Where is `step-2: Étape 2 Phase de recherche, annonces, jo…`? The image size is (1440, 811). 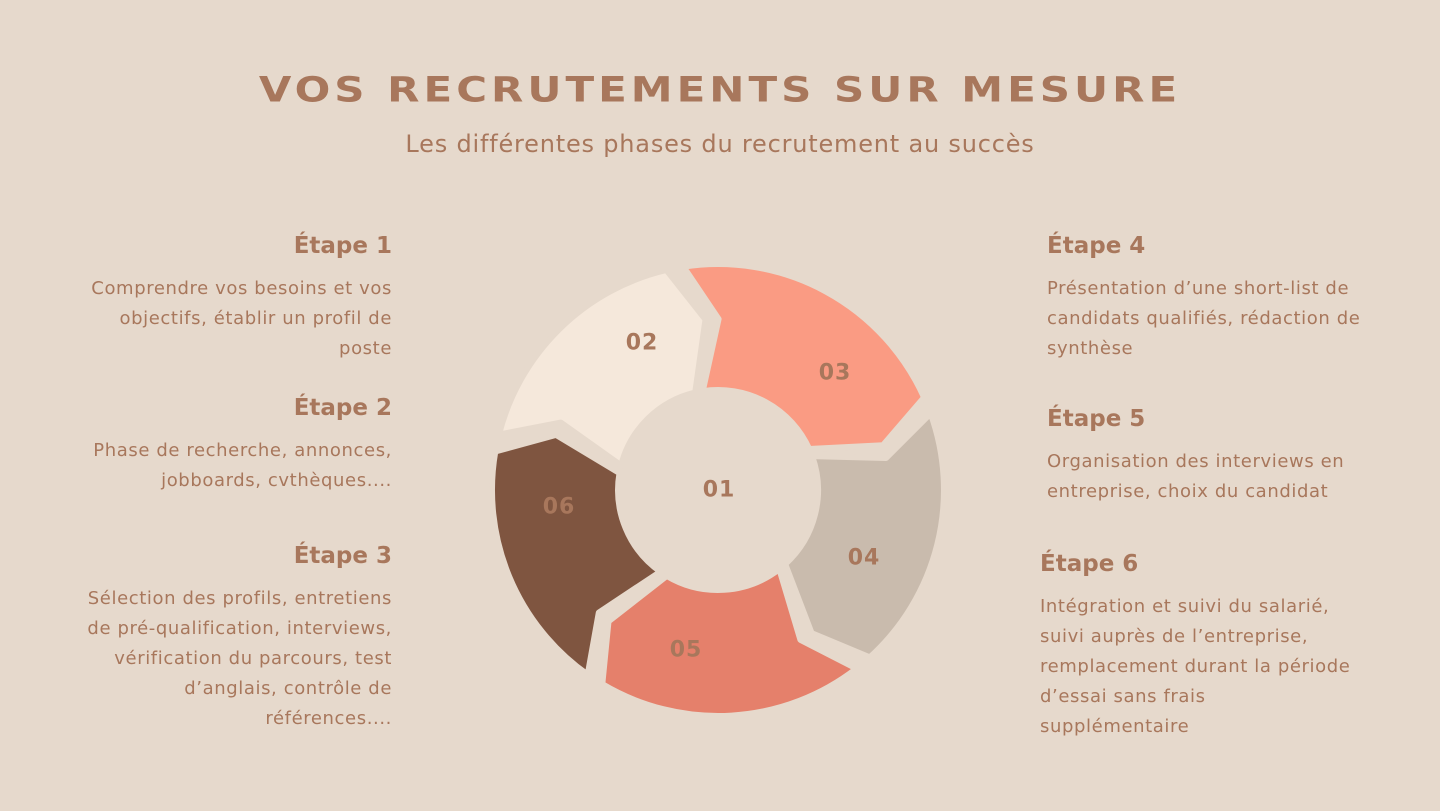
step-2: Étape 2 Phase de recherche, annonces, jo… is located at coordinates (227, 445).